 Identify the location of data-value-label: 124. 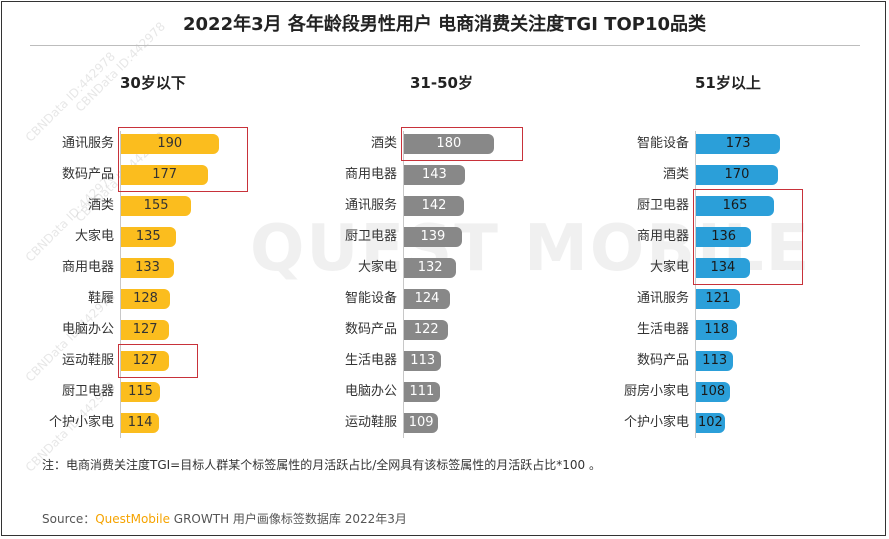
(427, 298).